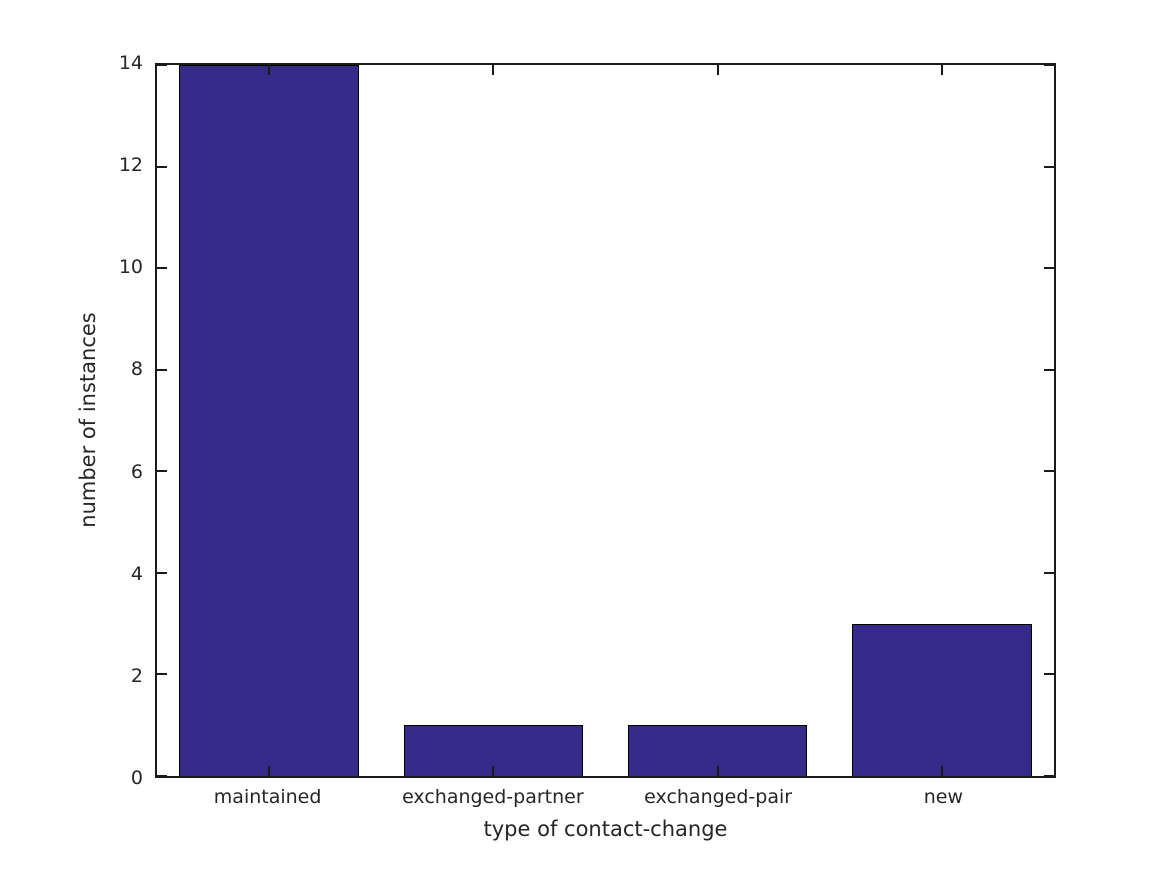  I want to click on y-tick-label-12: 12, so click(130, 165).